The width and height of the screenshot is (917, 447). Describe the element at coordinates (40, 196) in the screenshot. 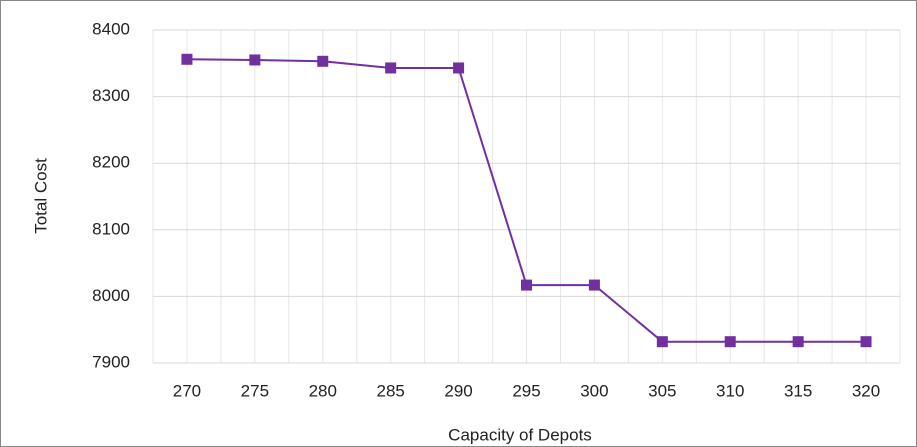

I see `y-axis-label: Total Cost` at that location.